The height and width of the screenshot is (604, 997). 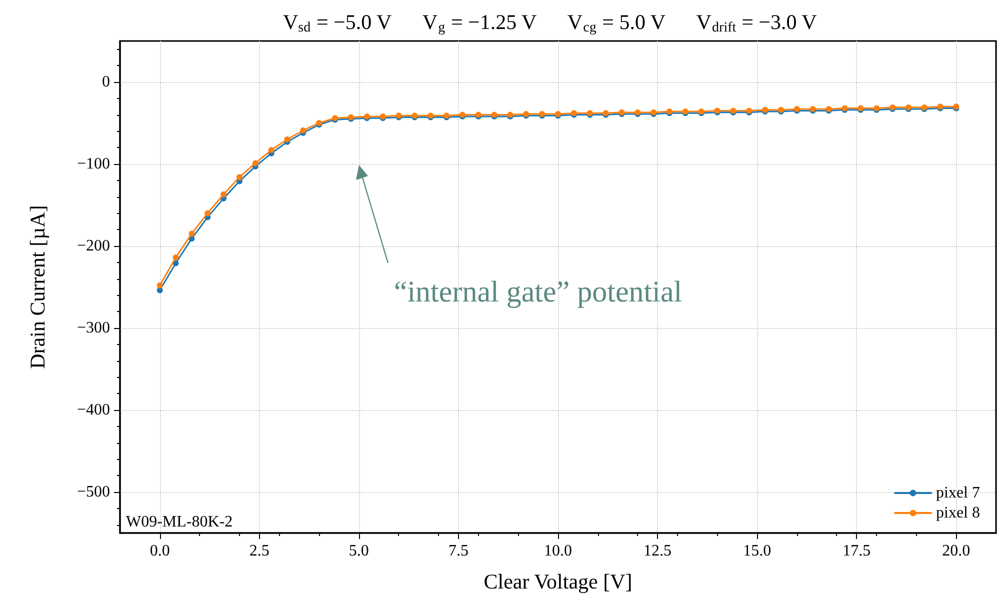 I want to click on y-axis-title: Drain Current [µA], so click(x=38, y=287).